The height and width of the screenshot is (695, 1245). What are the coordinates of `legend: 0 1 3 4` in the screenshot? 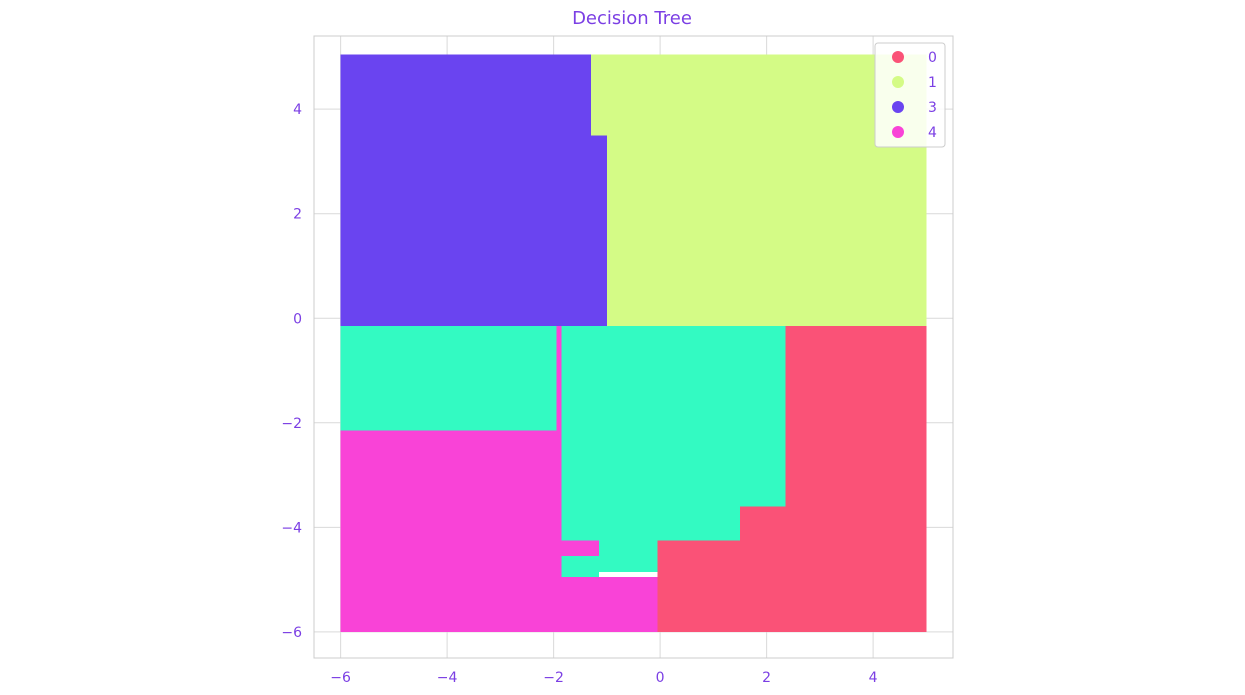 It's located at (910, 95).